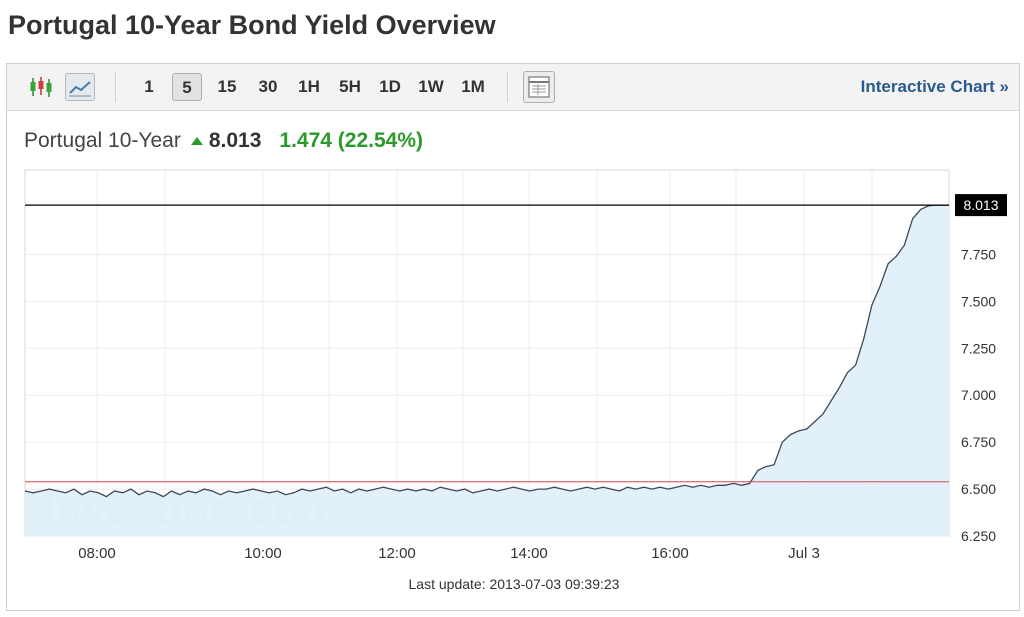 This screenshot has width=1024, height=617. Describe the element at coordinates (42, 87) in the screenshot. I see `candlestick-icon` at that location.